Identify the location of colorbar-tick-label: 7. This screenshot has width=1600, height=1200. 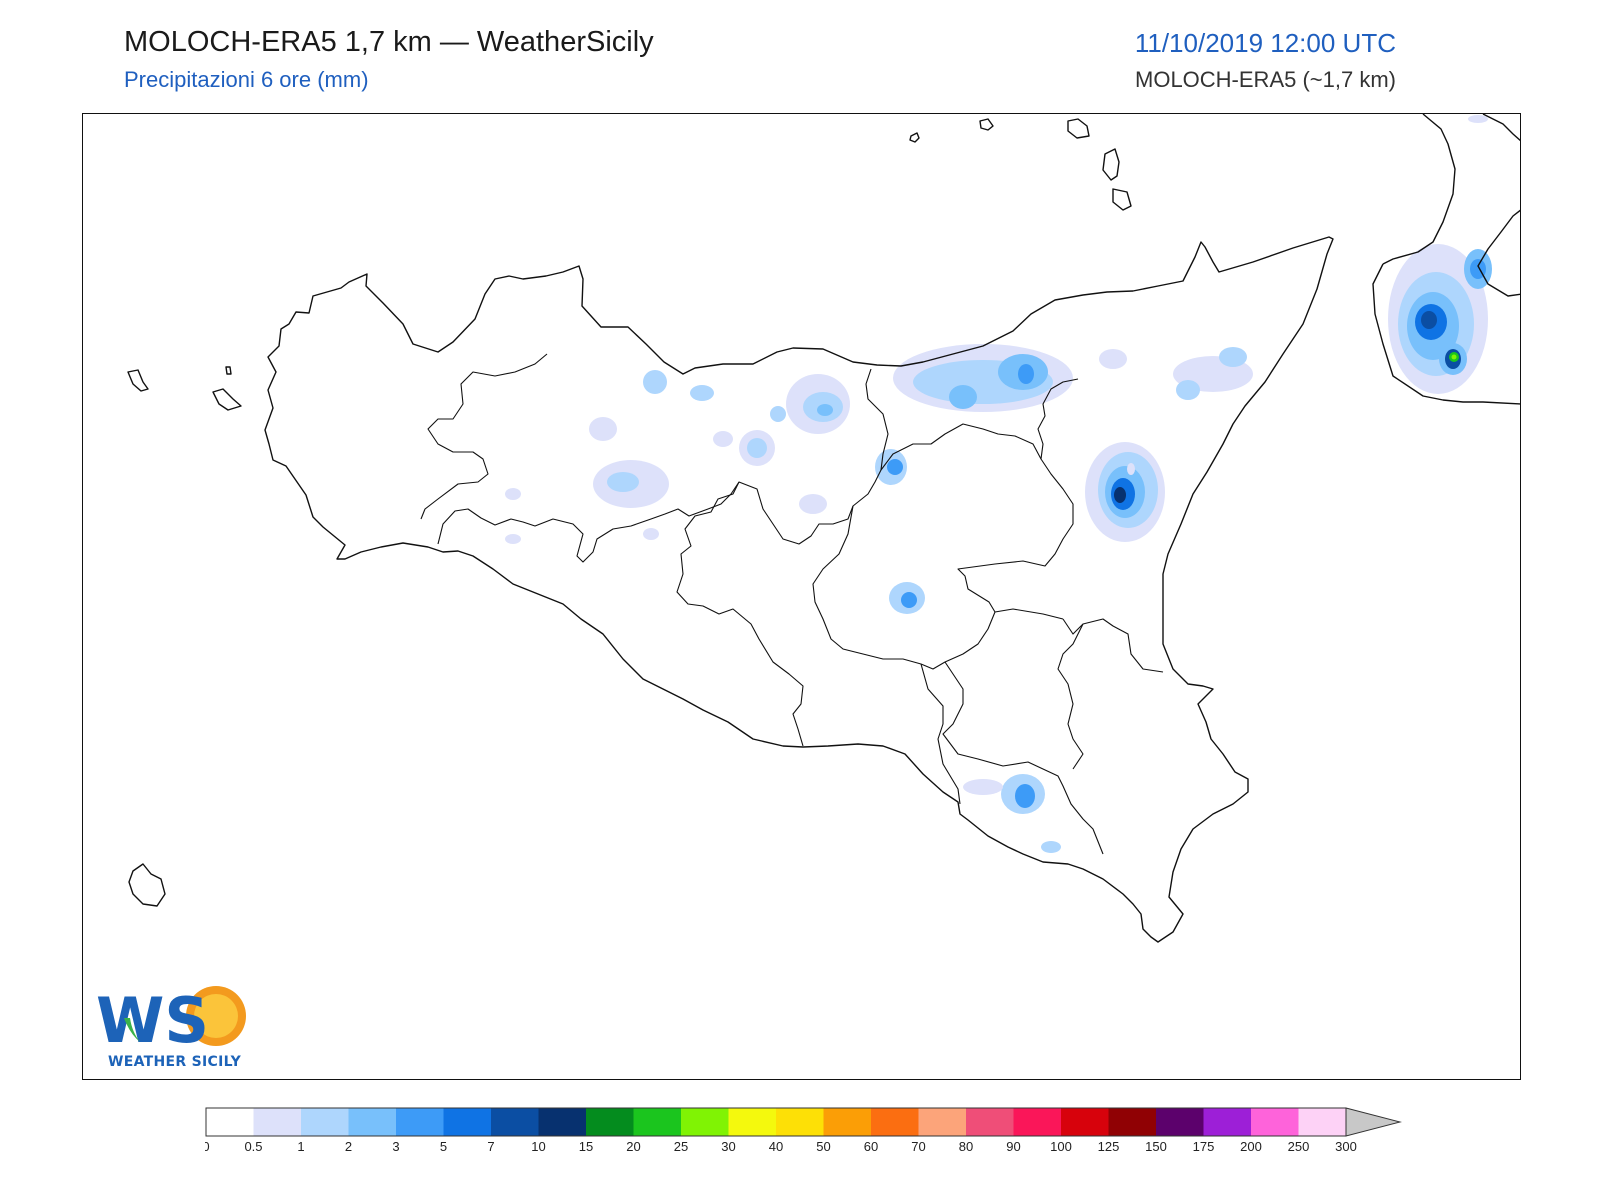
(490, 1146).